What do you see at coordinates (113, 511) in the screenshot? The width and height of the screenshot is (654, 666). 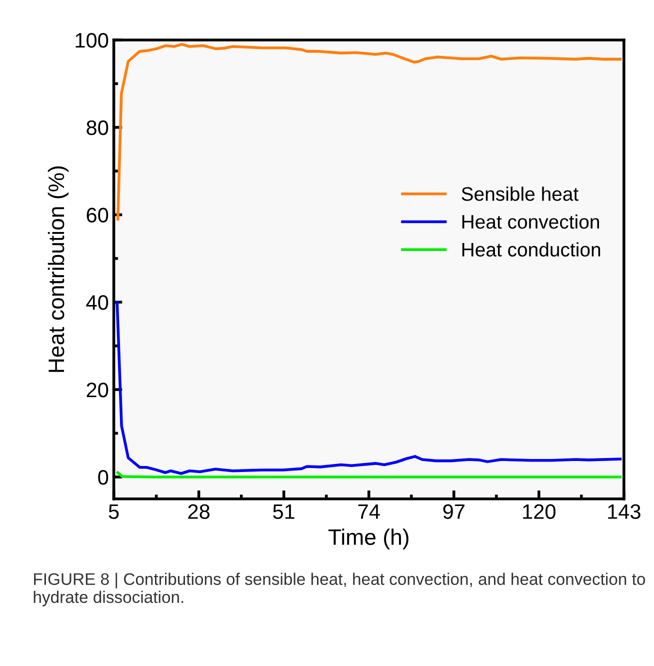 I see `x-tick-label: 5` at bounding box center [113, 511].